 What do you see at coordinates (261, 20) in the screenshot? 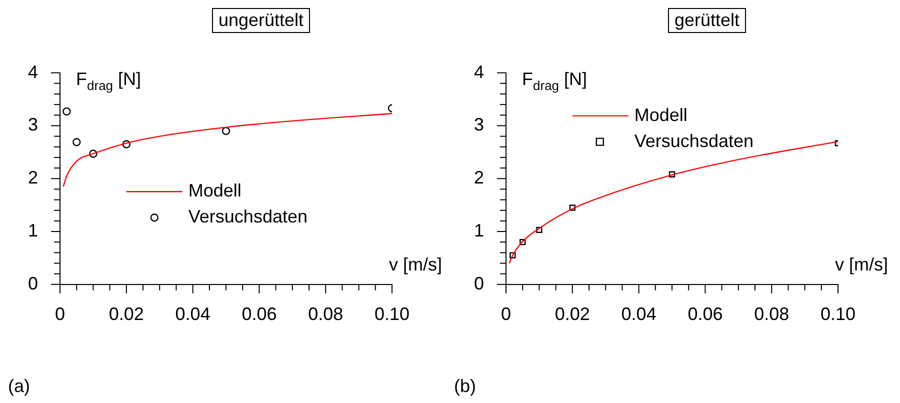
I see `chart-title: ungerüttelt` at bounding box center [261, 20].